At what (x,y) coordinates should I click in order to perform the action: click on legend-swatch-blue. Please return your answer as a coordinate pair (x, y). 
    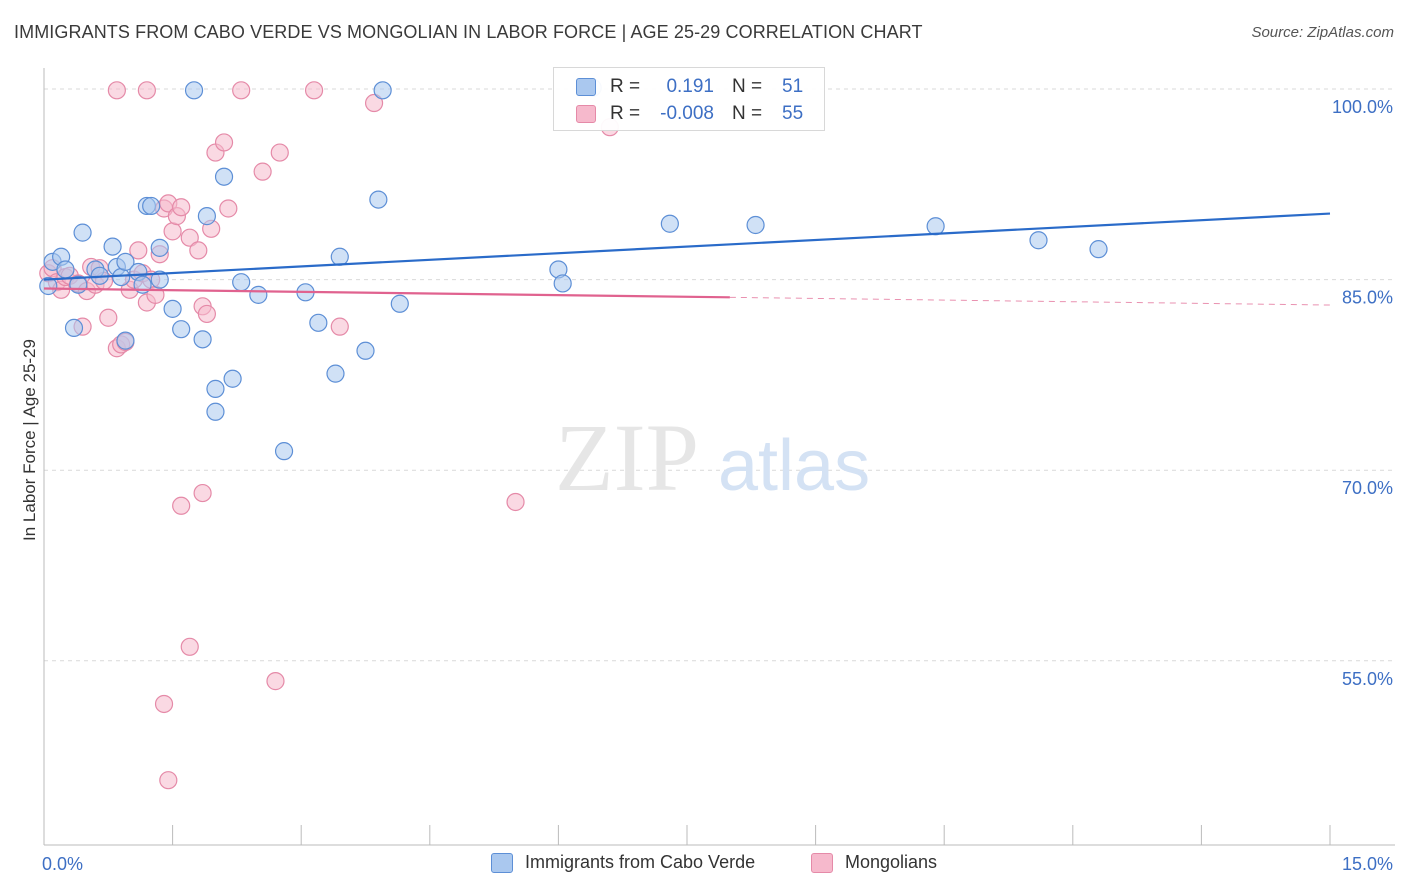
    Looking at the image, I should click on (586, 87).